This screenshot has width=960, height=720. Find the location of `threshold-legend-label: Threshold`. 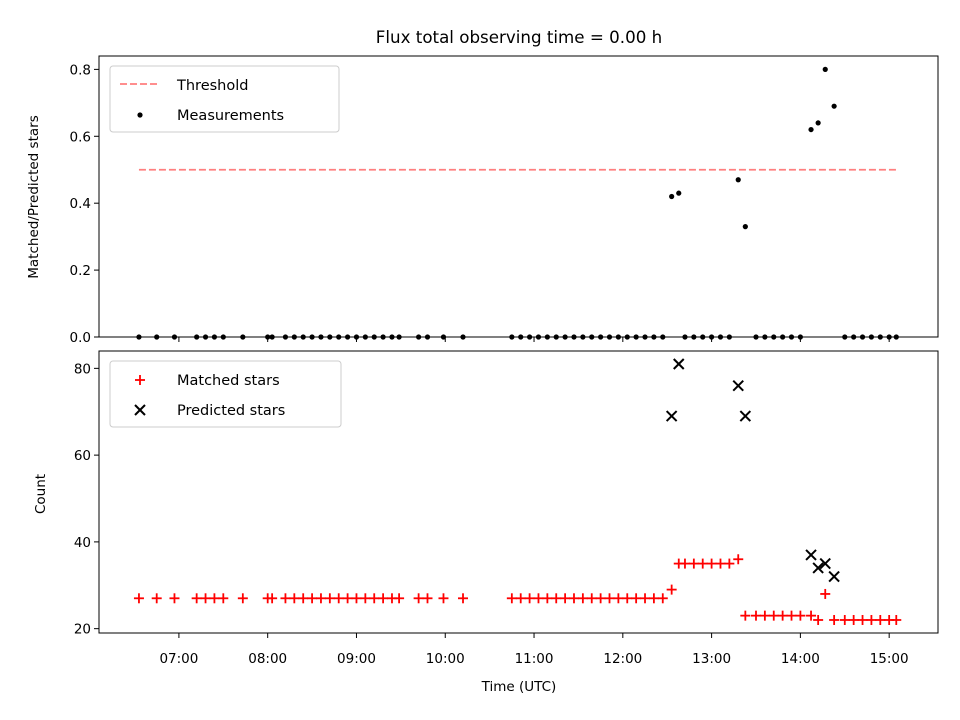

threshold-legend-label: Threshold is located at coordinates (212, 86).